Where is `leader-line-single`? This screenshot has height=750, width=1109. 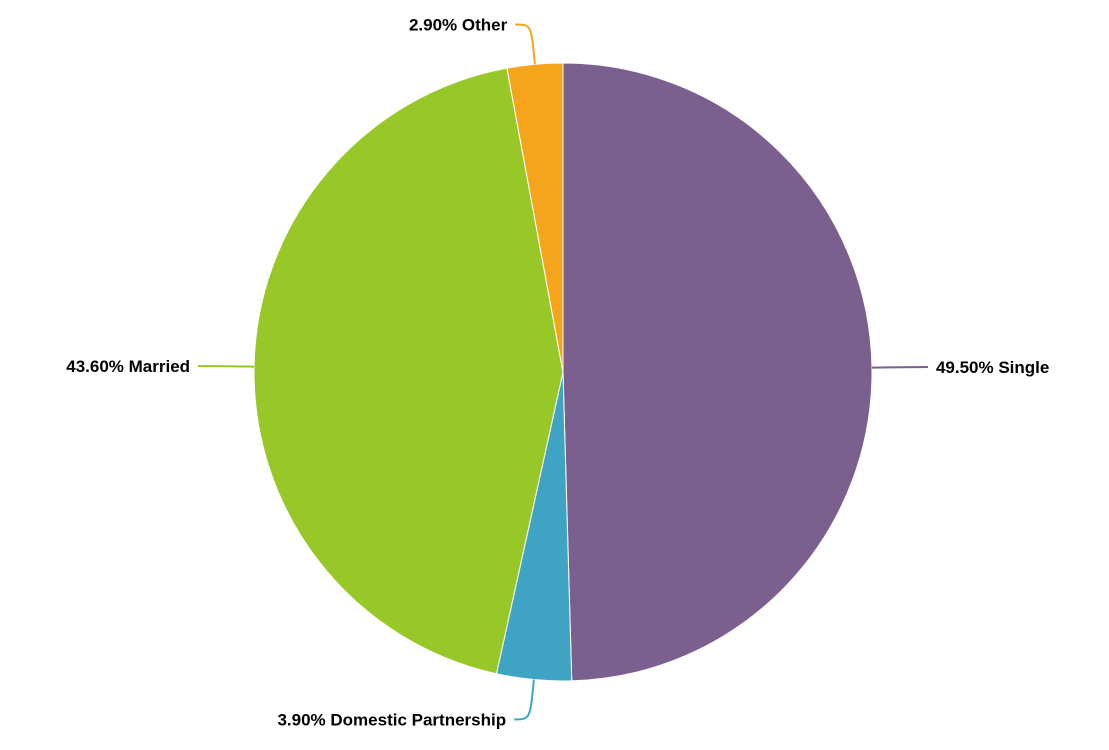
leader-line-single is located at coordinates (899, 367).